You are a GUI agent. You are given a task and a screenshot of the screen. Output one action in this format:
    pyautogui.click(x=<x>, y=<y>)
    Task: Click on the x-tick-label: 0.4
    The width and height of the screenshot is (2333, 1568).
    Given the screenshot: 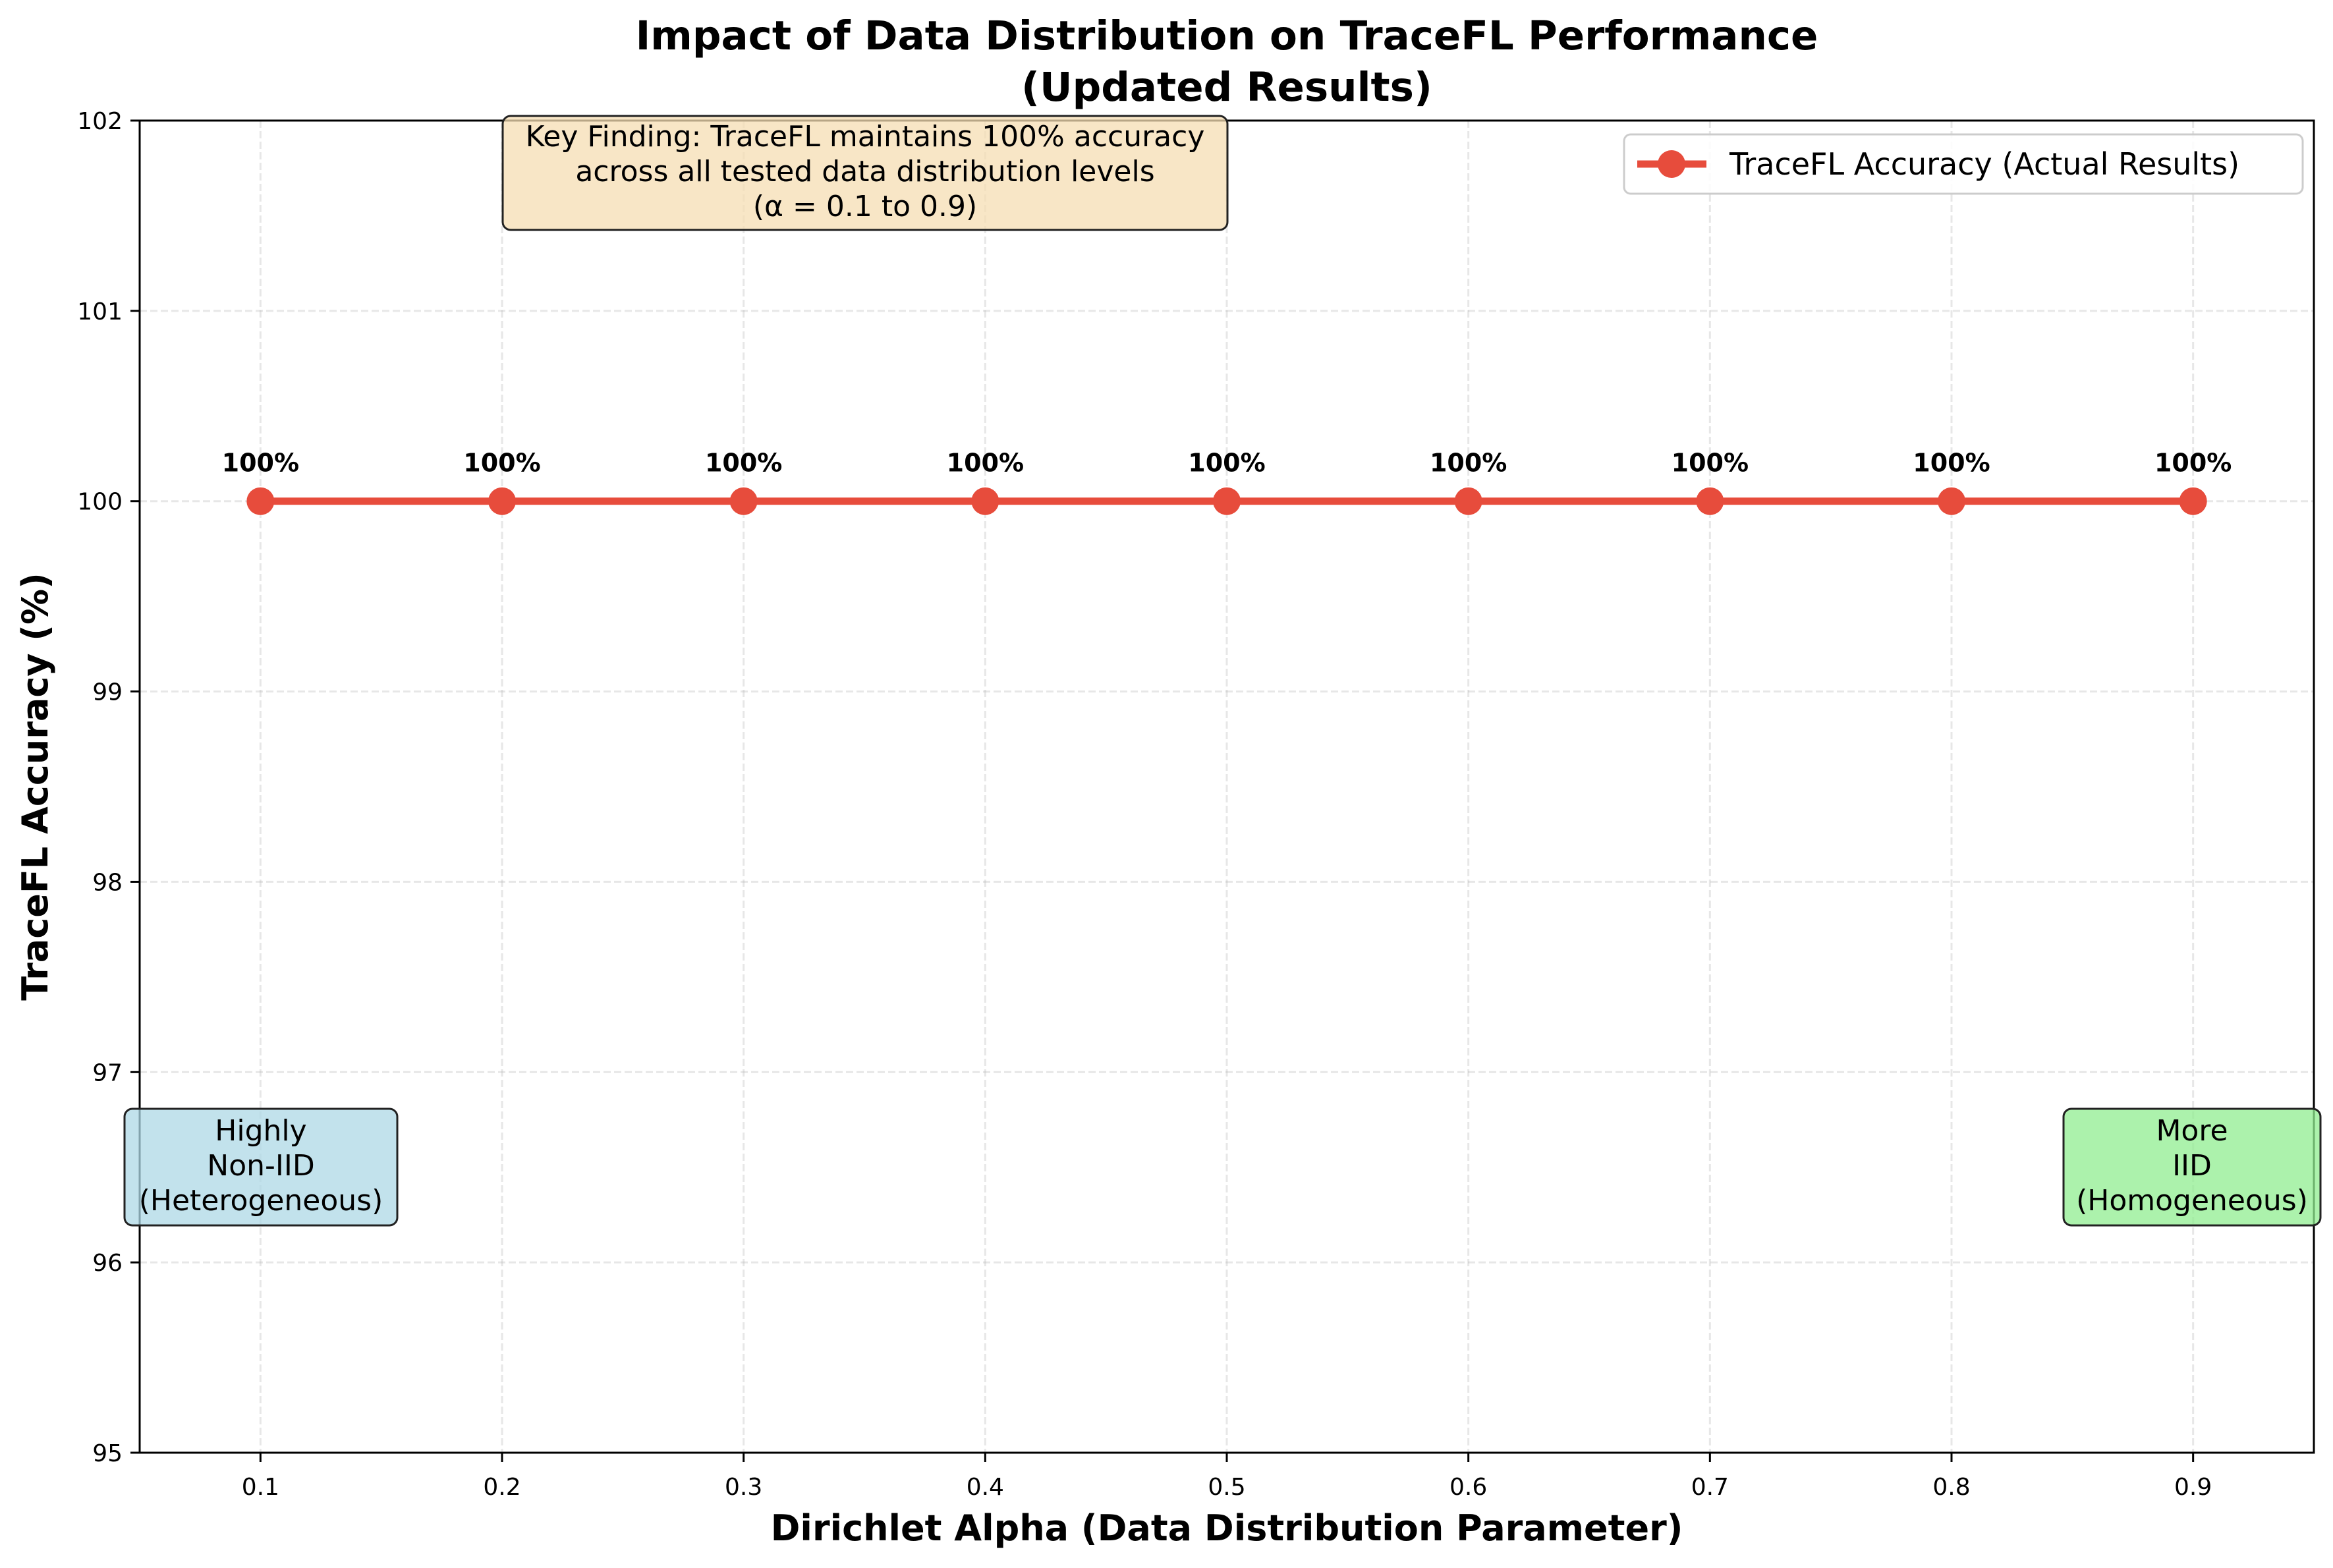 What is the action you would take?
    pyautogui.click(x=985, y=1487)
    